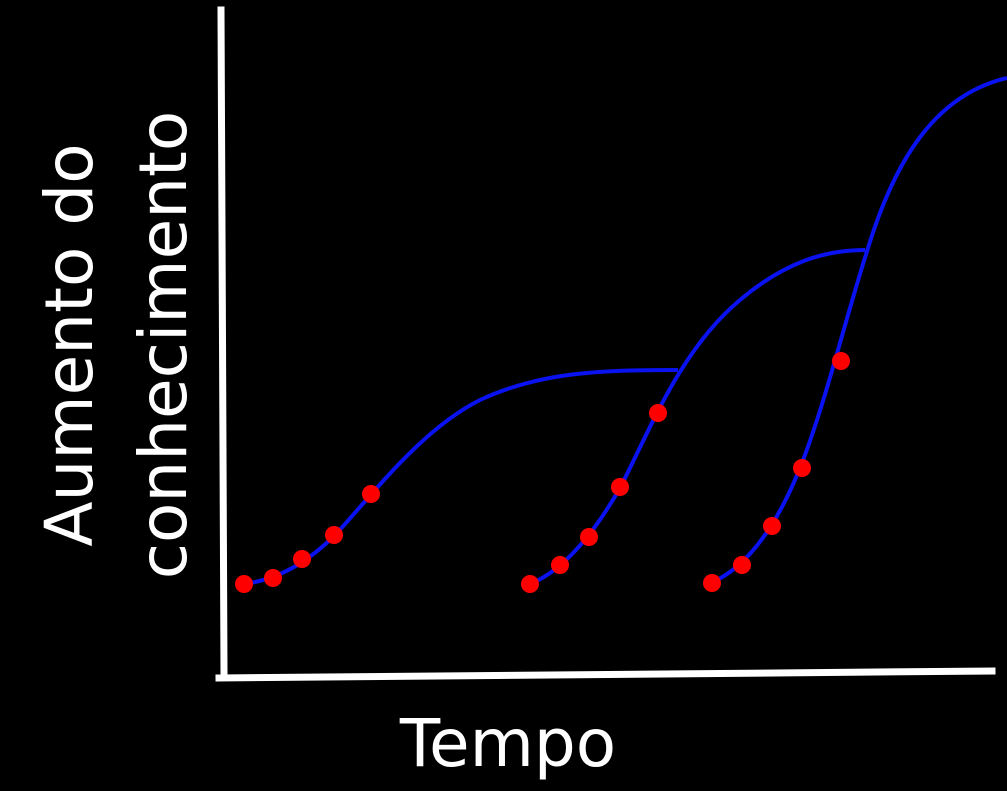 The height and width of the screenshot is (791, 1007). Describe the element at coordinates (222, 341) in the screenshot. I see `y-axis` at that location.